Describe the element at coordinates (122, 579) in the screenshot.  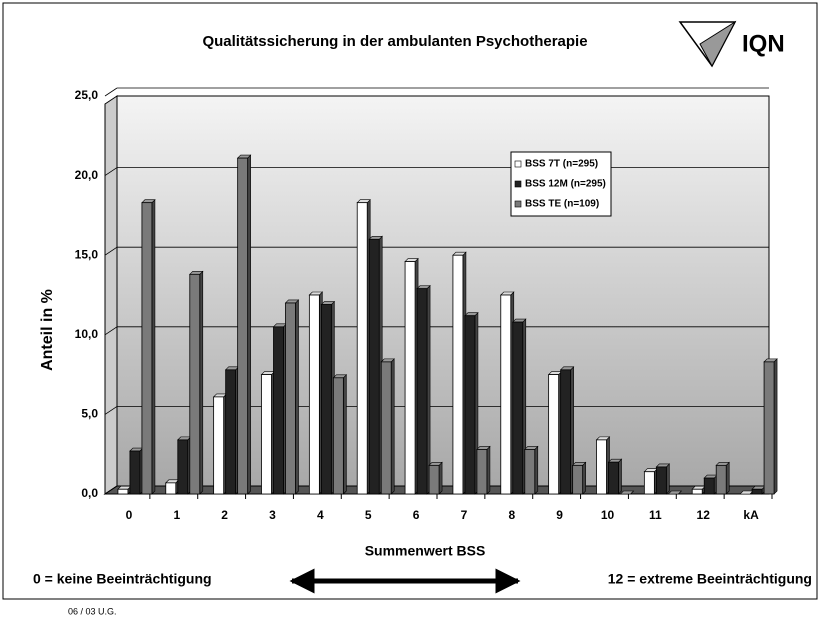
I see `left-annotation: 0 = keine Beeinträchtigung` at that location.